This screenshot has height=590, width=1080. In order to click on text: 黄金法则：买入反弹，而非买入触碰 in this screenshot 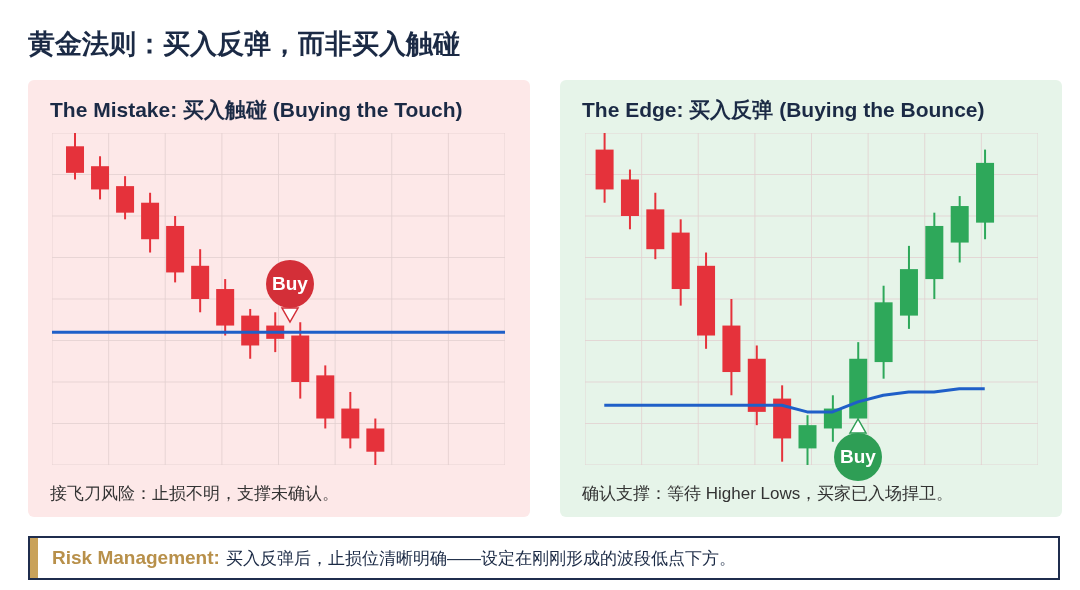, I will do `click(244, 44)`.